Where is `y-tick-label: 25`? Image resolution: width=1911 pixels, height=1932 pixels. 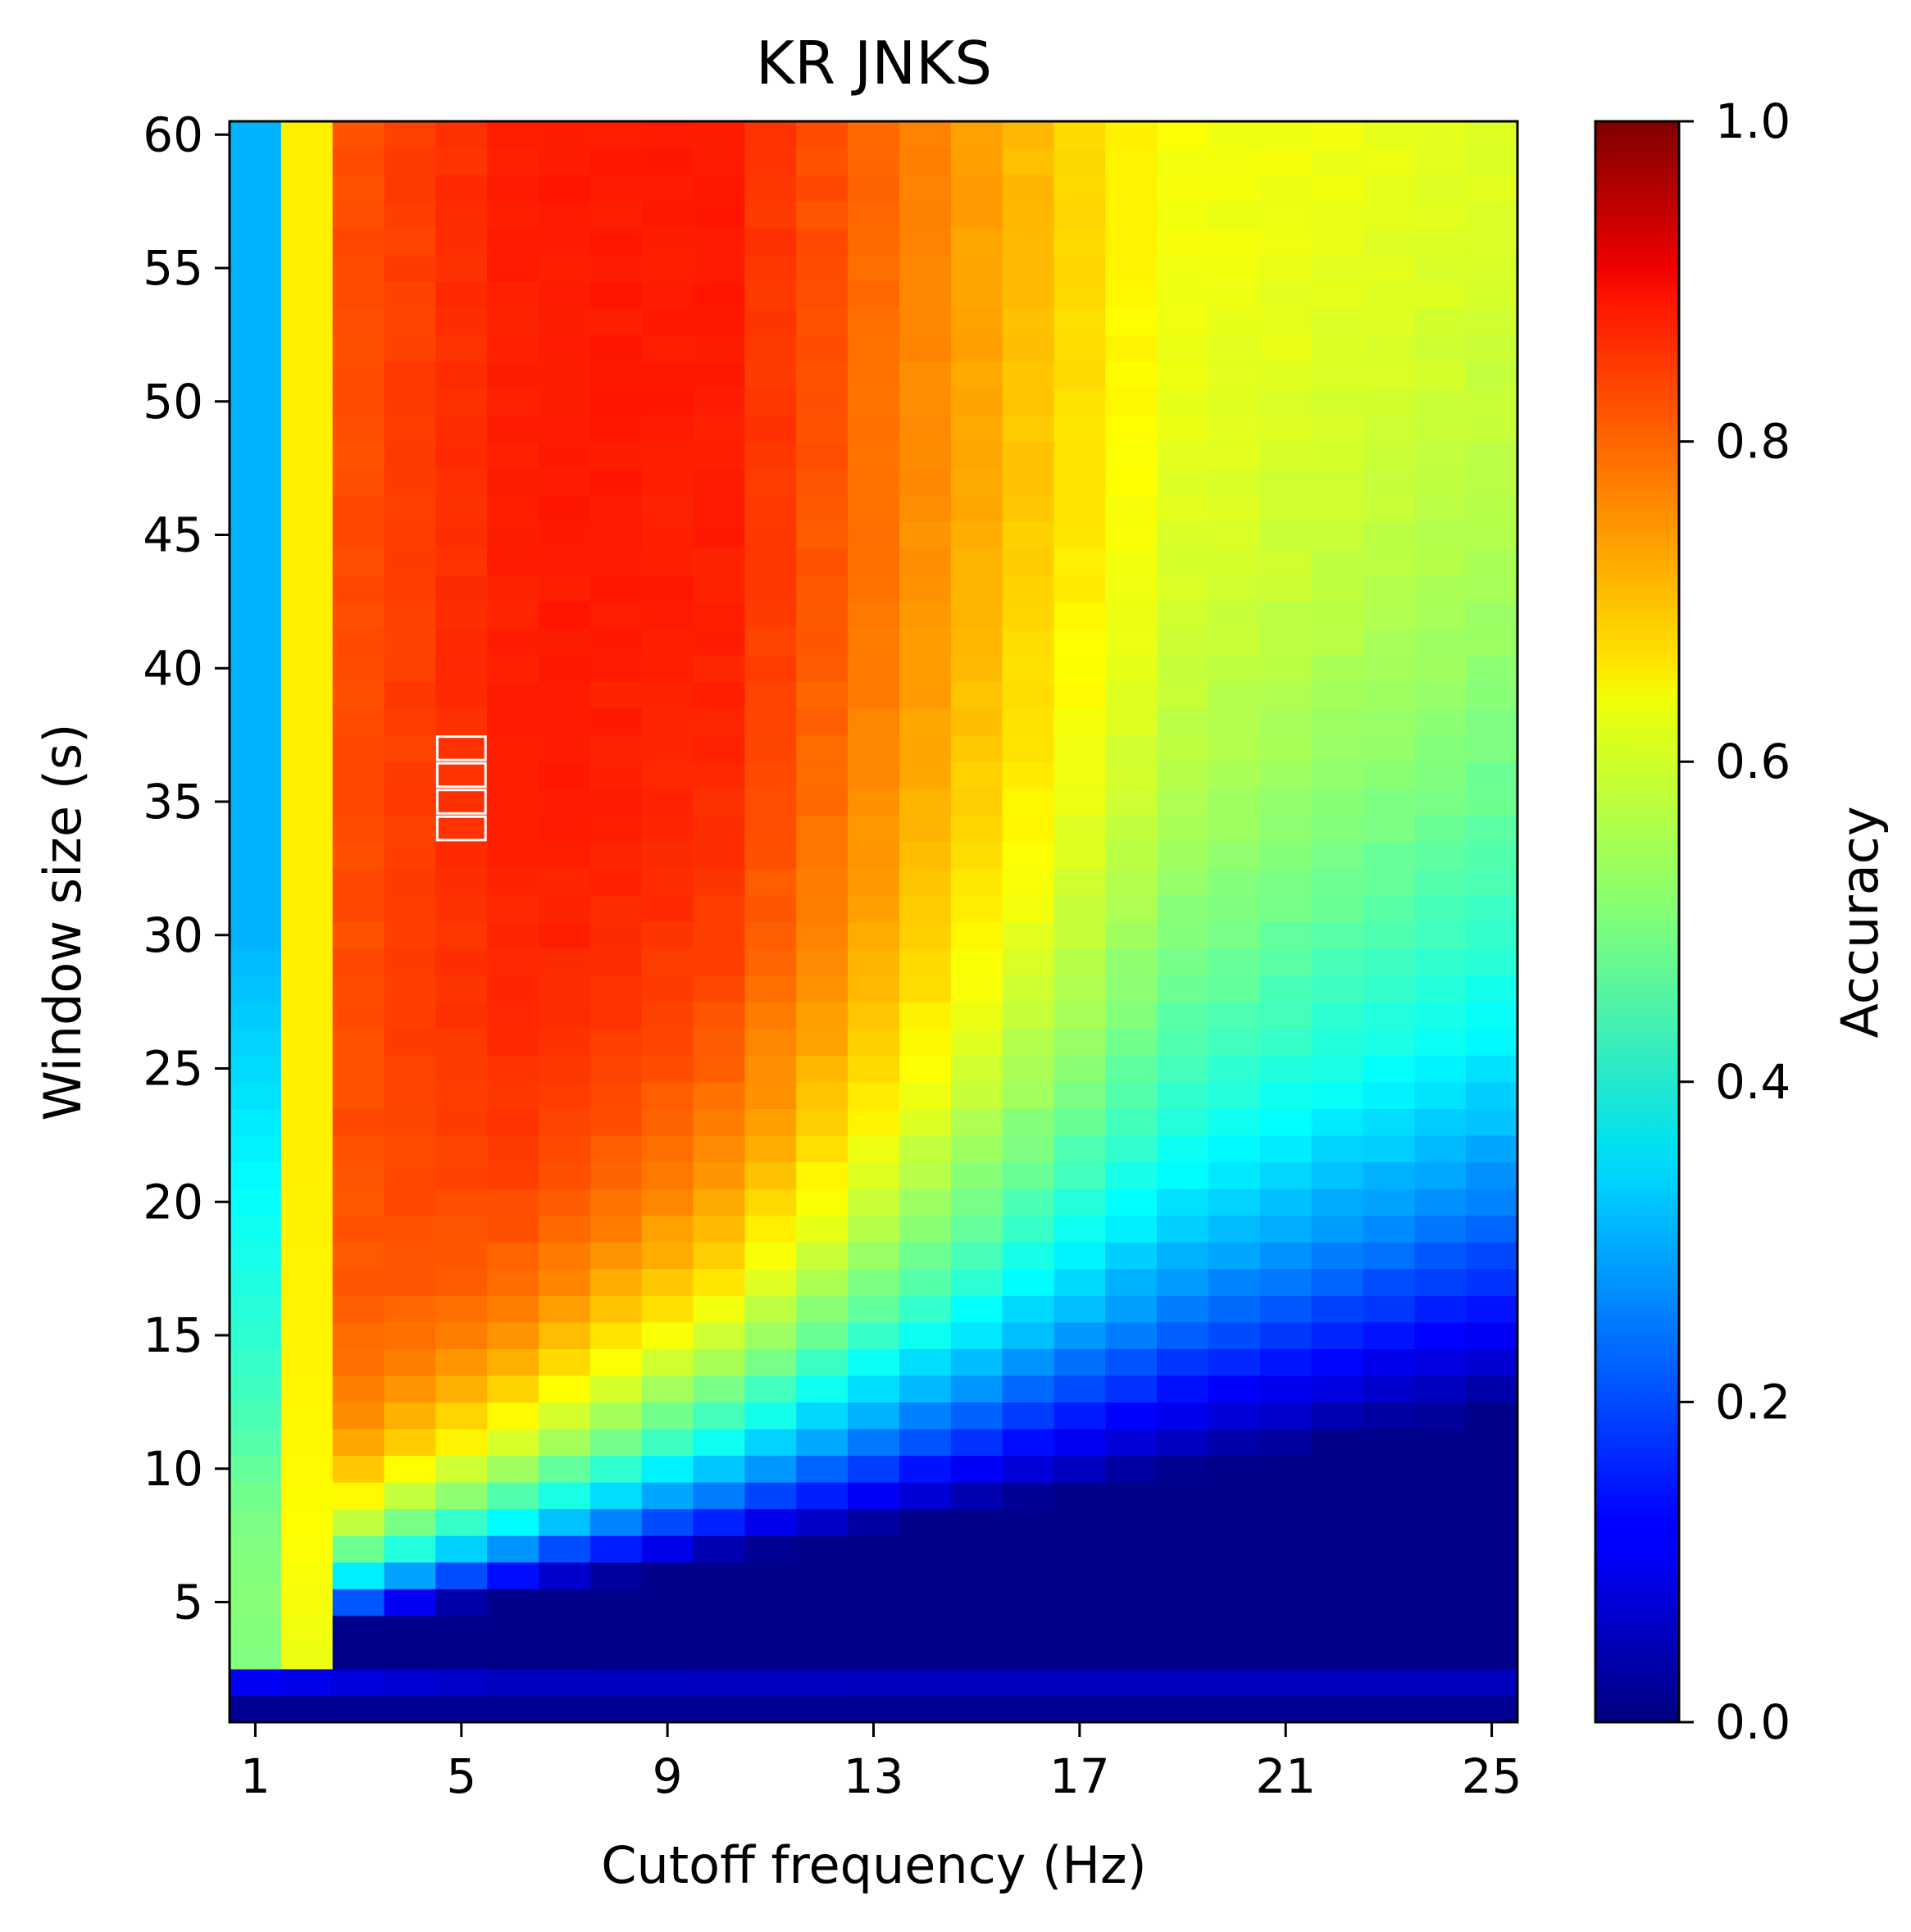
y-tick-label: 25 is located at coordinates (173, 1069).